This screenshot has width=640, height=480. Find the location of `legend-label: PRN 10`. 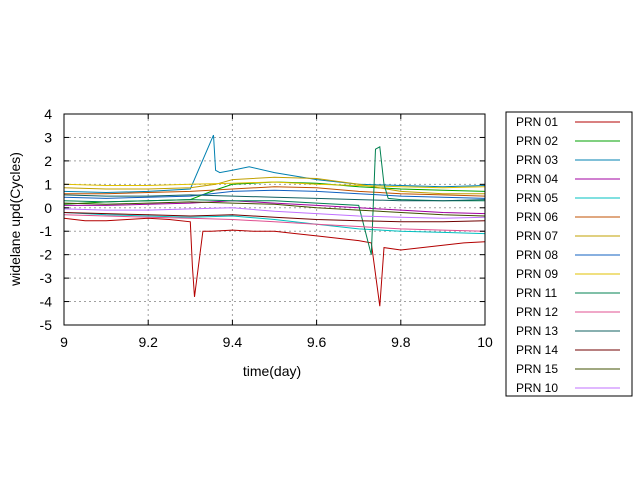

legend-label: PRN 10 is located at coordinates (537, 388).